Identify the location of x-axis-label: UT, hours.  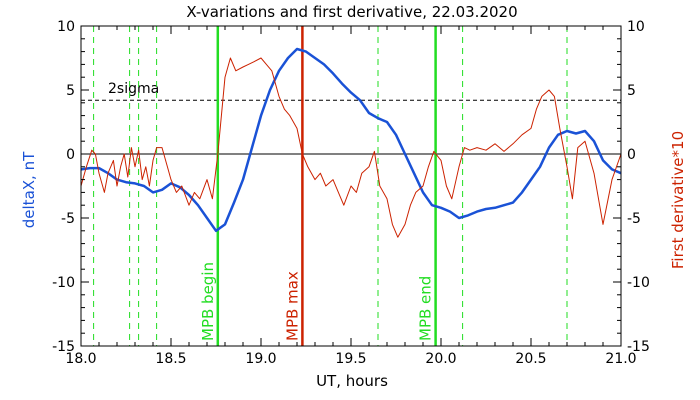
(352, 381).